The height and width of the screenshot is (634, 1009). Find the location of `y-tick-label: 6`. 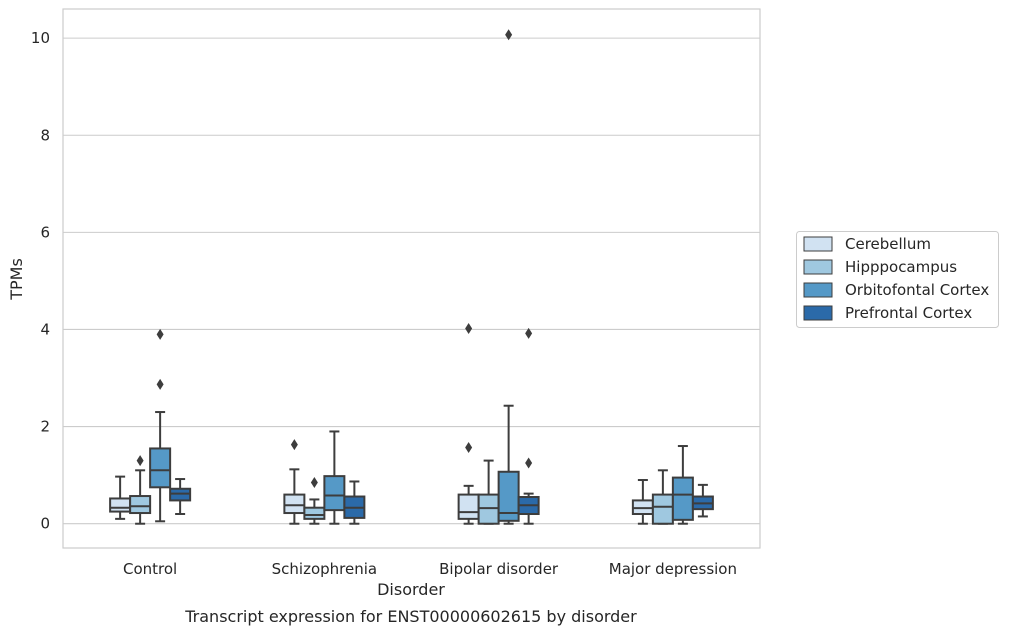

y-tick-label: 6 is located at coordinates (45, 232).